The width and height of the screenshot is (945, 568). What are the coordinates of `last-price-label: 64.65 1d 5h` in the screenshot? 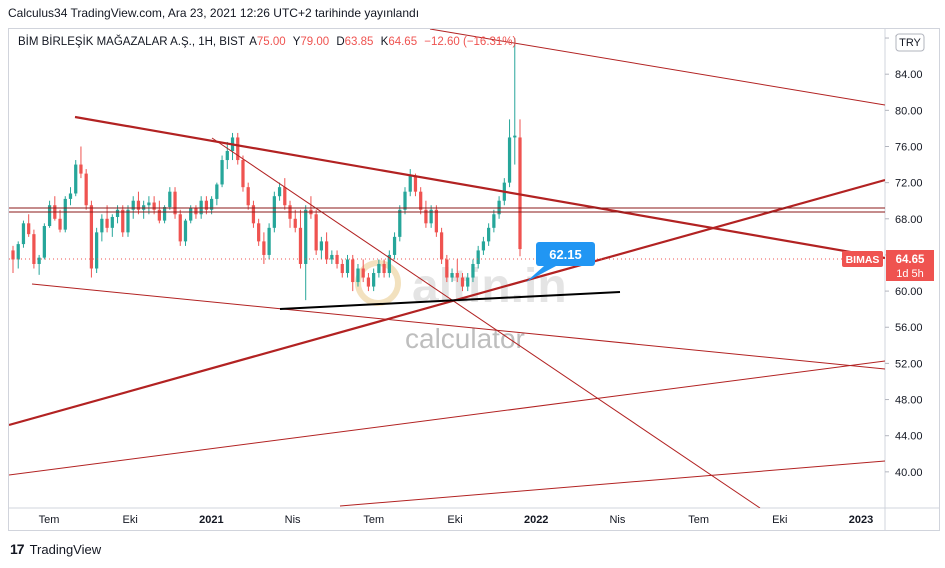 It's located at (910, 265).